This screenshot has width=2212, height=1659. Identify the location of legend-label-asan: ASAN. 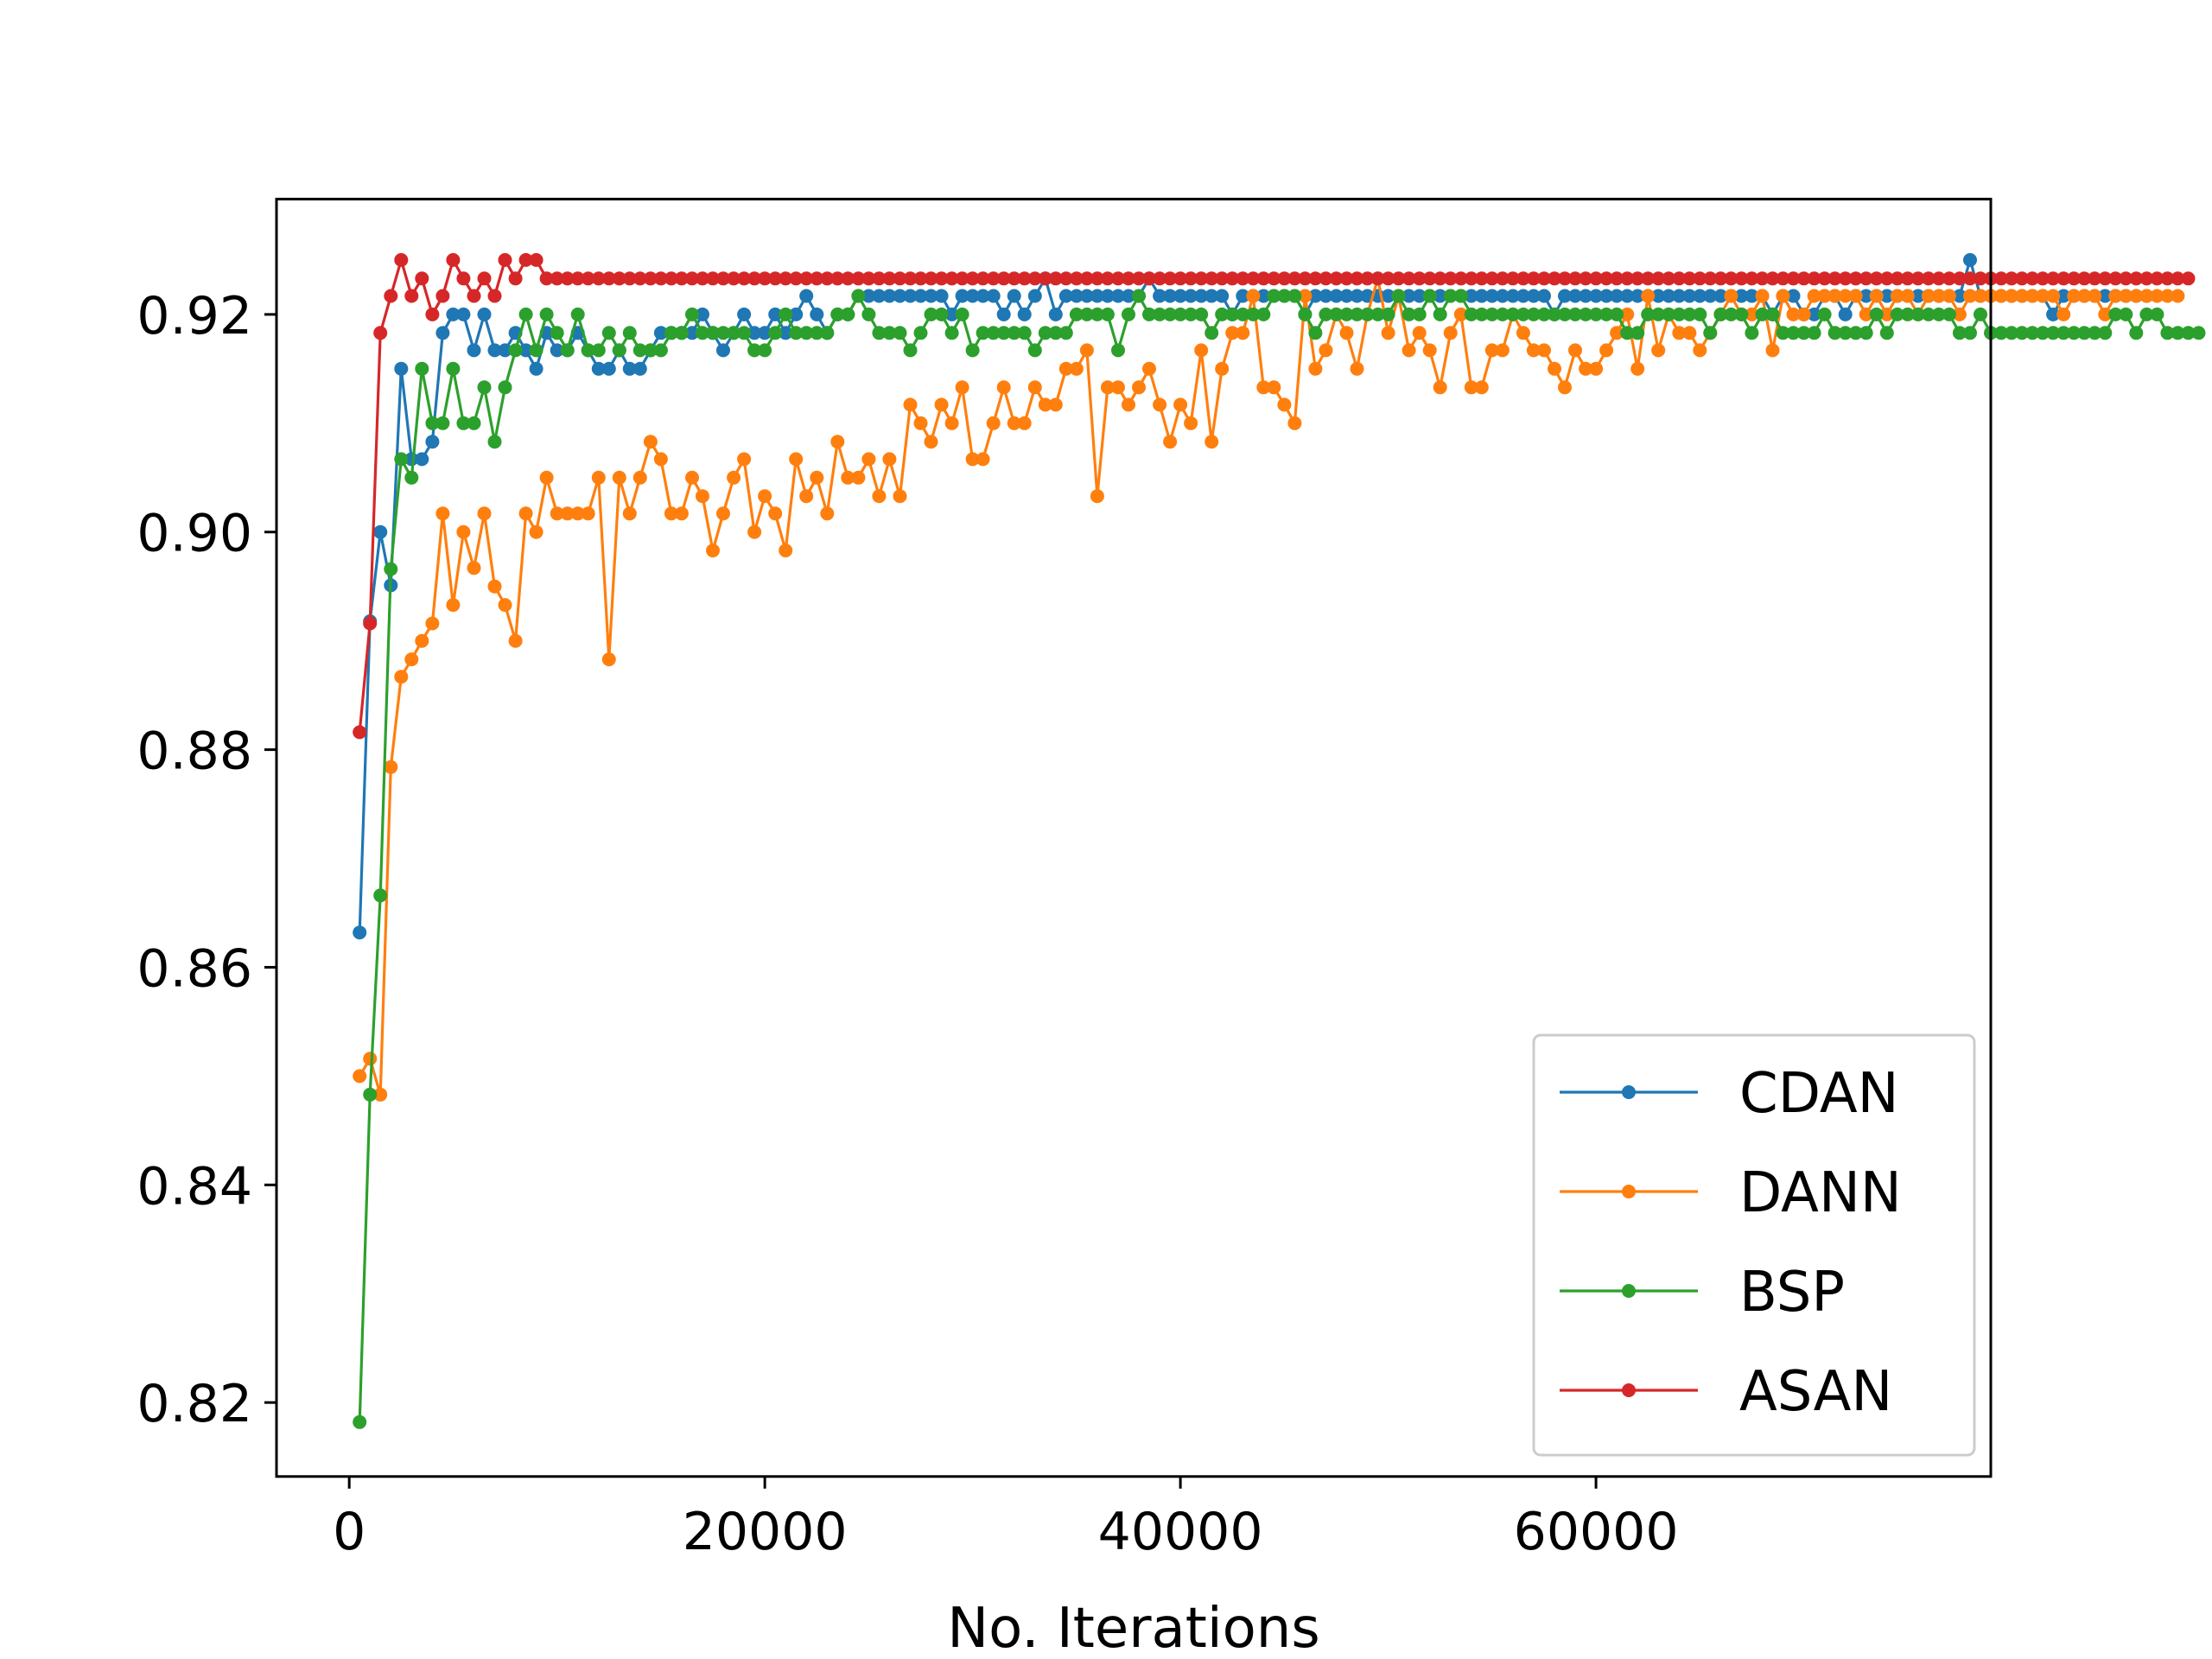
(1815, 1392).